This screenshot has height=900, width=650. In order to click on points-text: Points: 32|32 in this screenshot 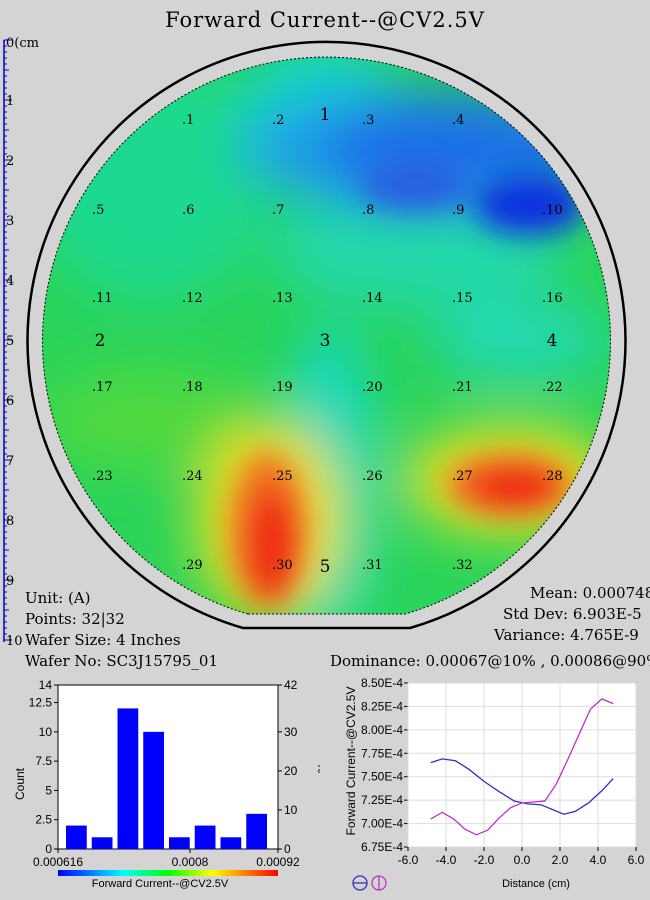, I will do `click(75, 619)`.